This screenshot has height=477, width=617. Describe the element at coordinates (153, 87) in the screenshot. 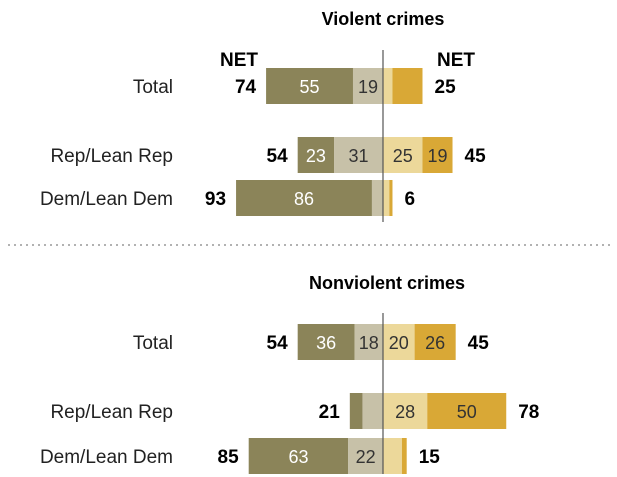

I see `category-label-0-total: Total` at that location.